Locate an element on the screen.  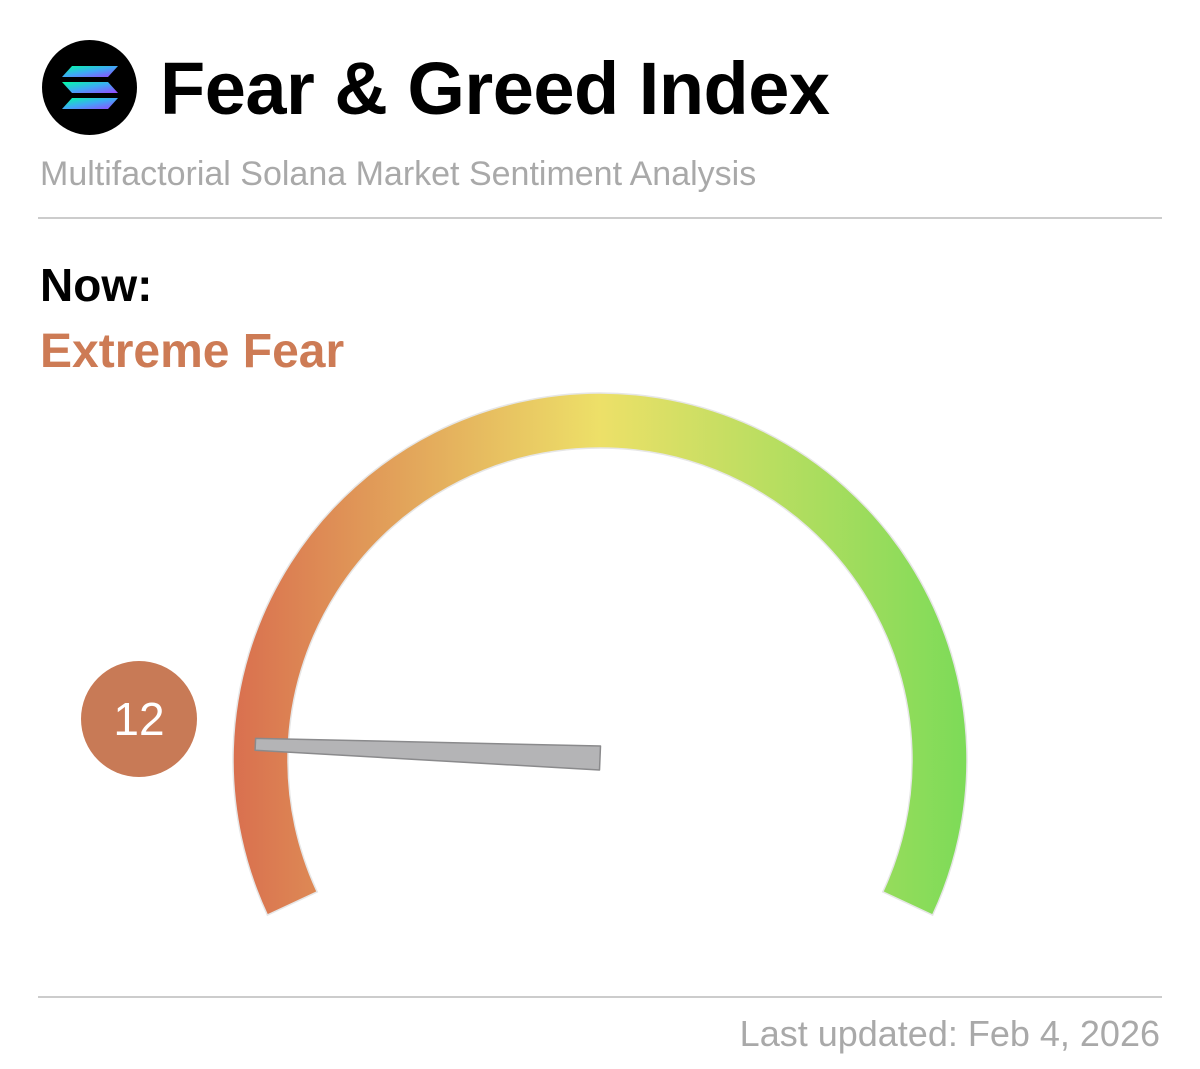
header-divider is located at coordinates (600, 218).